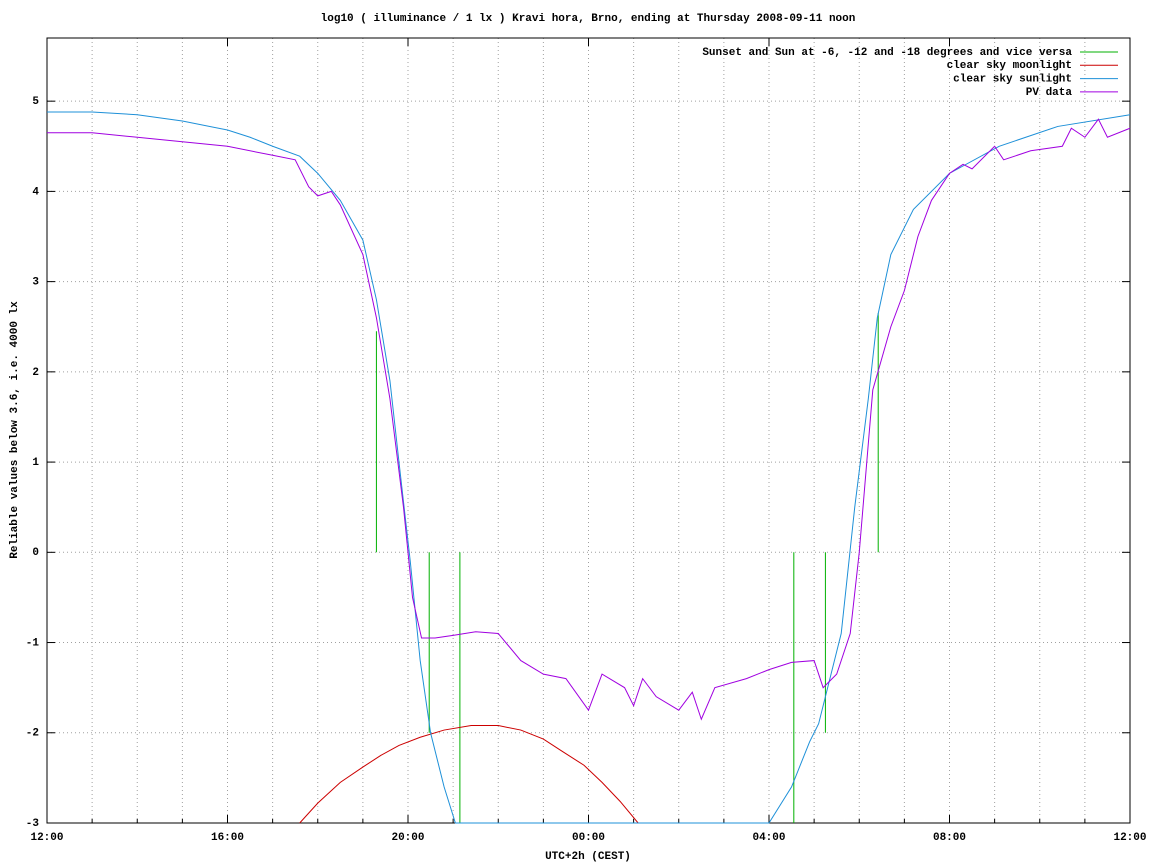 The image size is (1151, 863). What do you see at coordinates (15, 430) in the screenshot?
I see `y-axis-label: Reliable values below 3.6, i.e. 4000 lx` at bounding box center [15, 430].